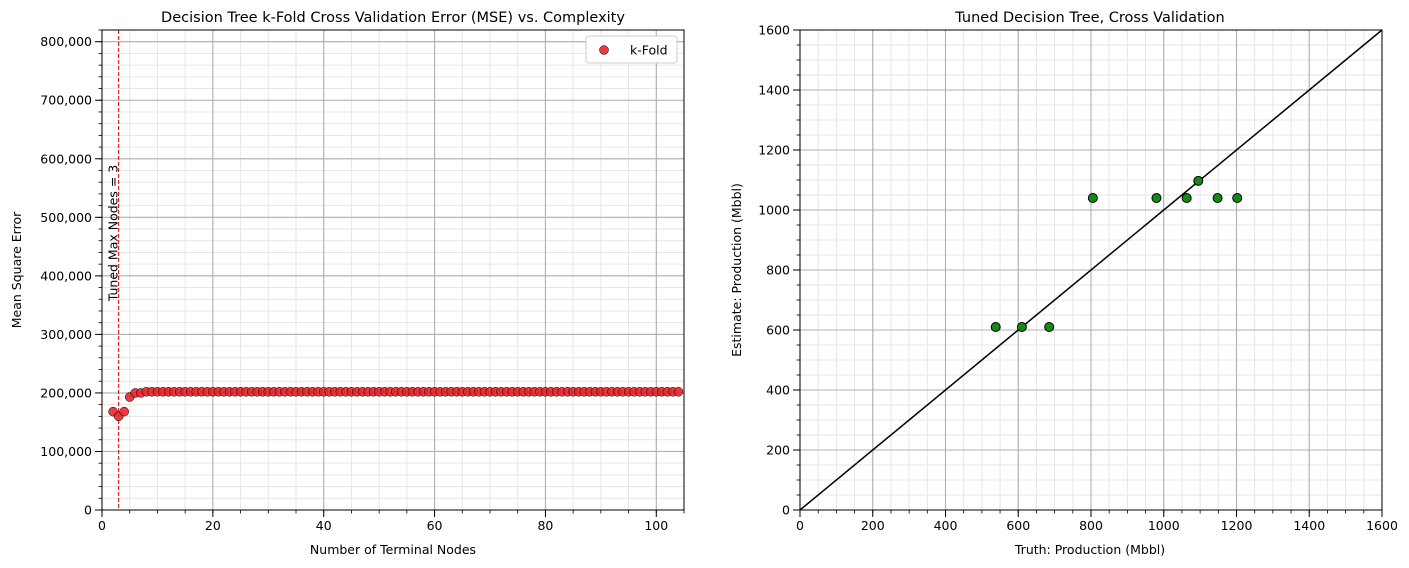 The image size is (1409, 568). What do you see at coordinates (1091, 525) in the screenshot?
I see `x-tick-label: 800` at bounding box center [1091, 525].